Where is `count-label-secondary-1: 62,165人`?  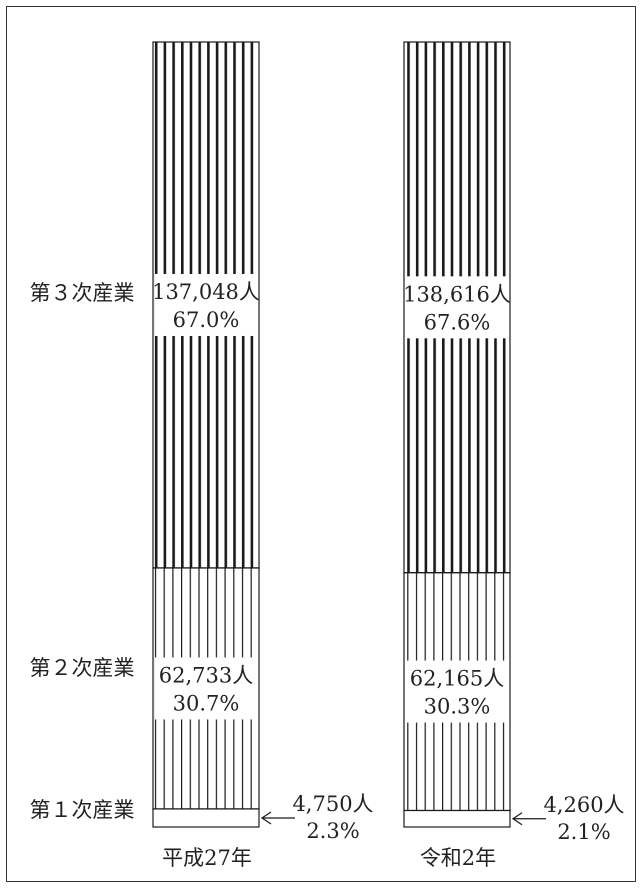 count-label-secondary-1: 62,165人 is located at coordinates (457, 679).